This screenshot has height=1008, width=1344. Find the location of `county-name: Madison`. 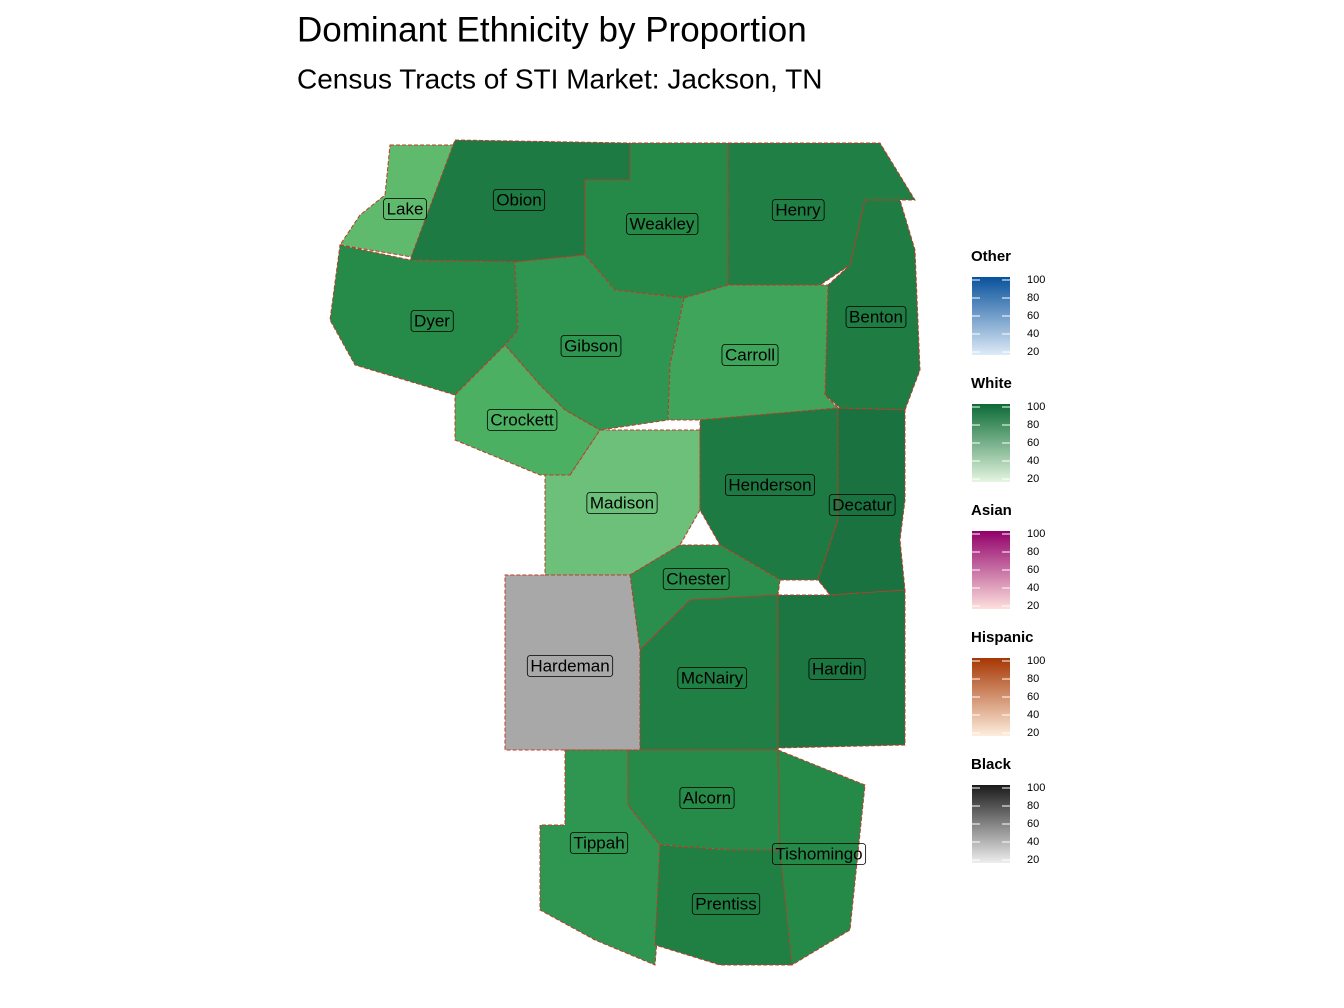

county-name: Madison is located at coordinates (622, 502).